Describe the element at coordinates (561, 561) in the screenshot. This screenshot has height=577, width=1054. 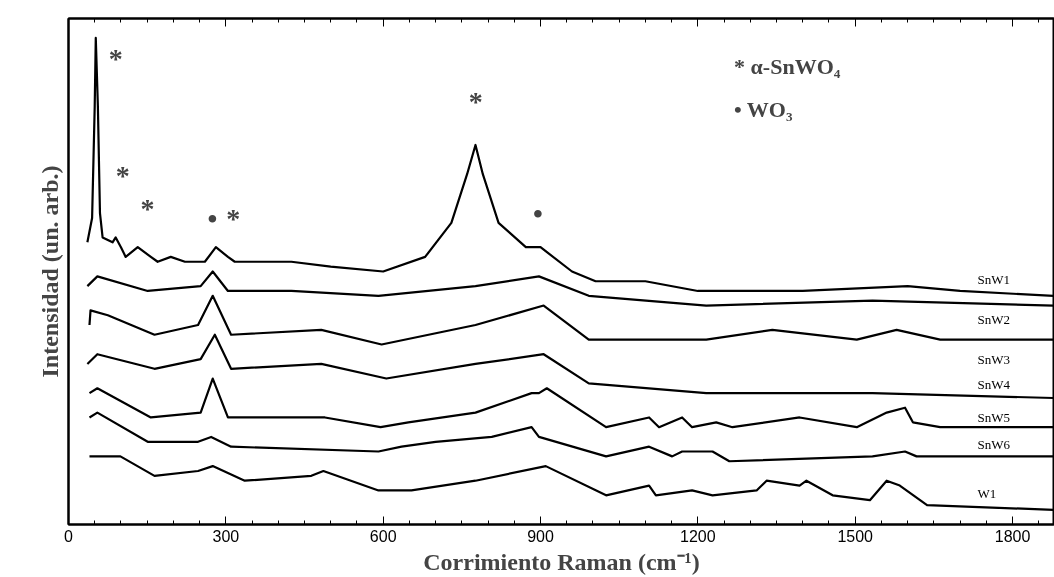
I see `x-axis-title: Corrimiento Raman (cm⁻¹)` at that location.